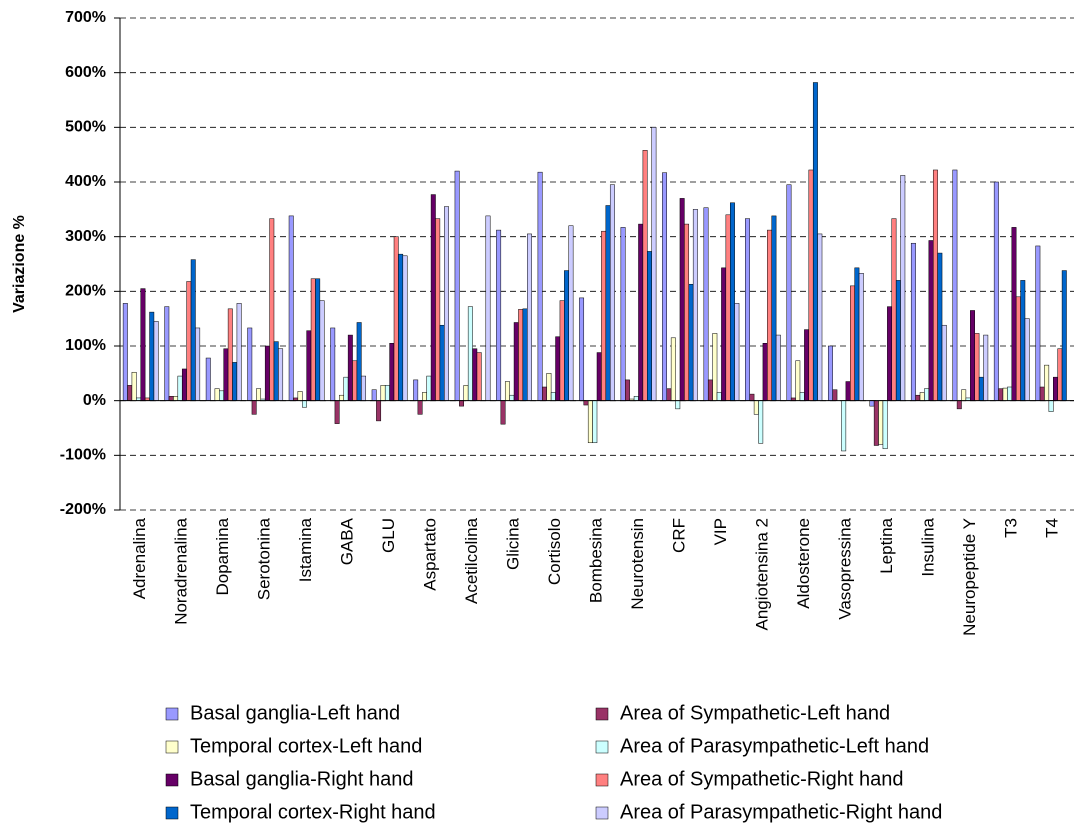 Image resolution: width=1077 pixels, height=831 pixels. Describe the element at coordinates (94, 400) in the screenshot. I see `y-tick-label: 0%` at that location.